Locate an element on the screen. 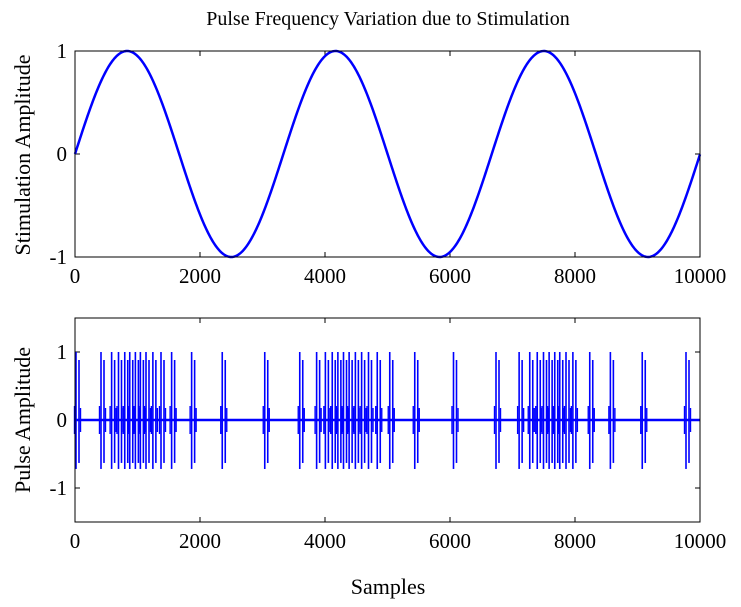 This screenshot has width=741, height=607. stimulation-y-tick-label: -1 is located at coordinates (59, 257).